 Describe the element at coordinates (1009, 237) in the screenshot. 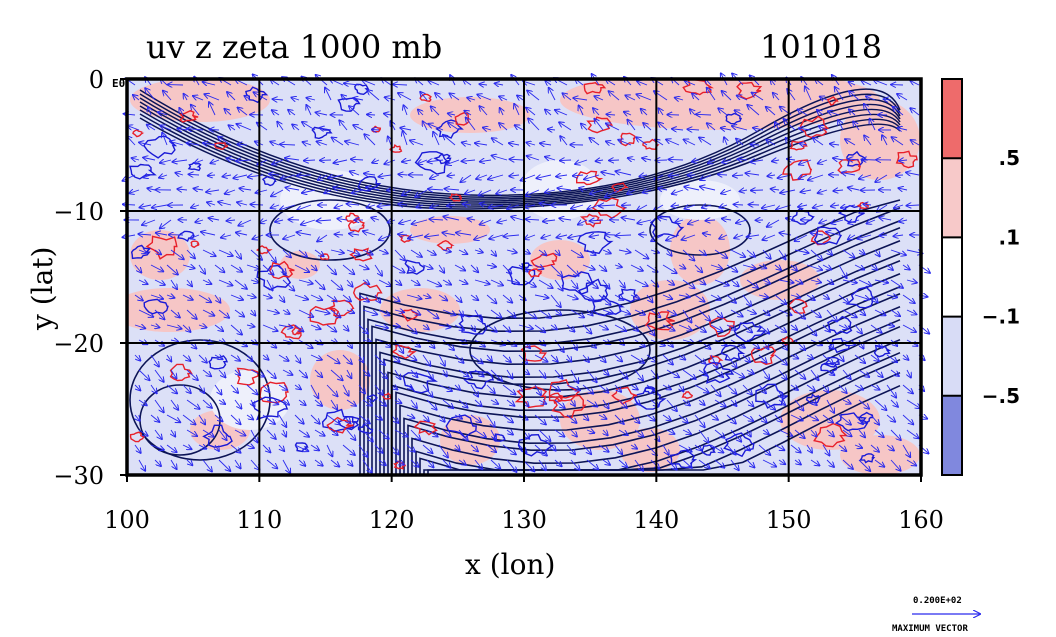

I see `colorbar-label: .1` at that location.